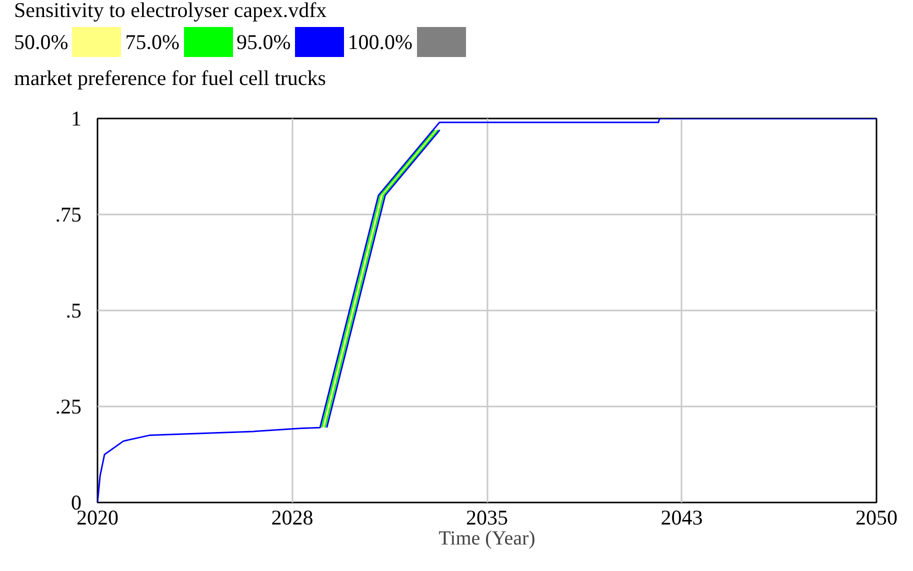 The height and width of the screenshot is (571, 913). I want to click on legend-label: 95.0%, so click(263, 42).